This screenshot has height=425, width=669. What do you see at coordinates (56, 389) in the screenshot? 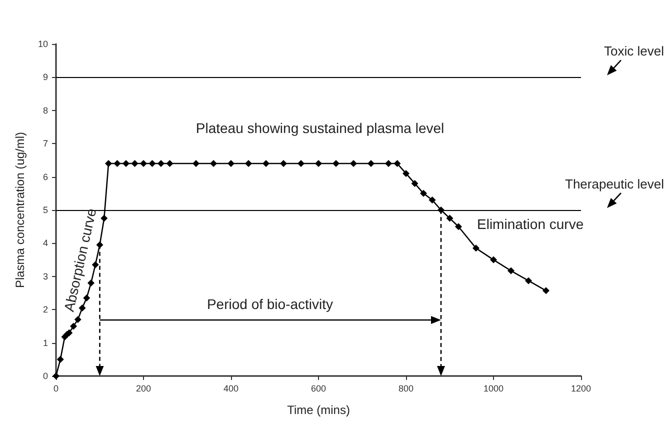
I see `x-tick-label: 0` at bounding box center [56, 389].